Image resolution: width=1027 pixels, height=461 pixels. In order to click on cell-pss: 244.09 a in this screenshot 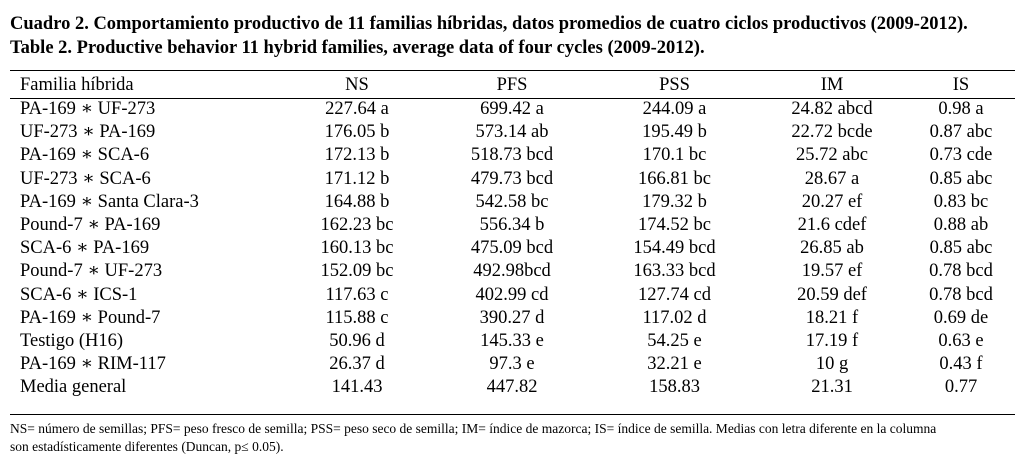, I will do `click(674, 109)`.